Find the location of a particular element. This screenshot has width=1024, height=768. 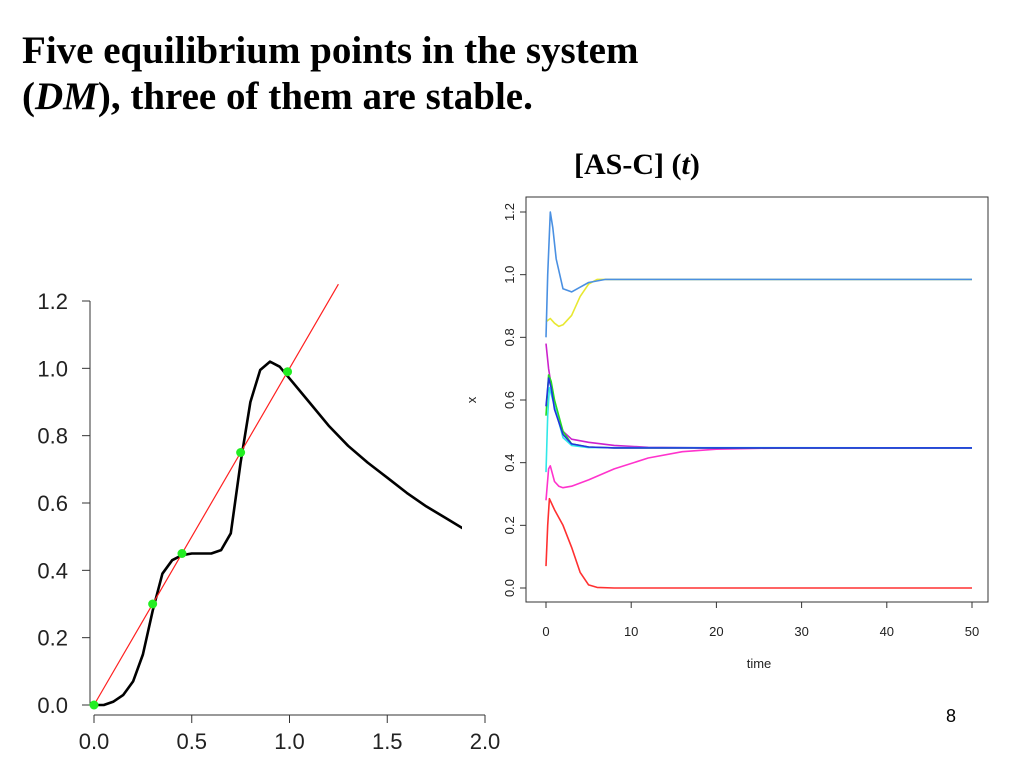

title-line-2: ), three of them are stable. is located at coordinates (315, 96).